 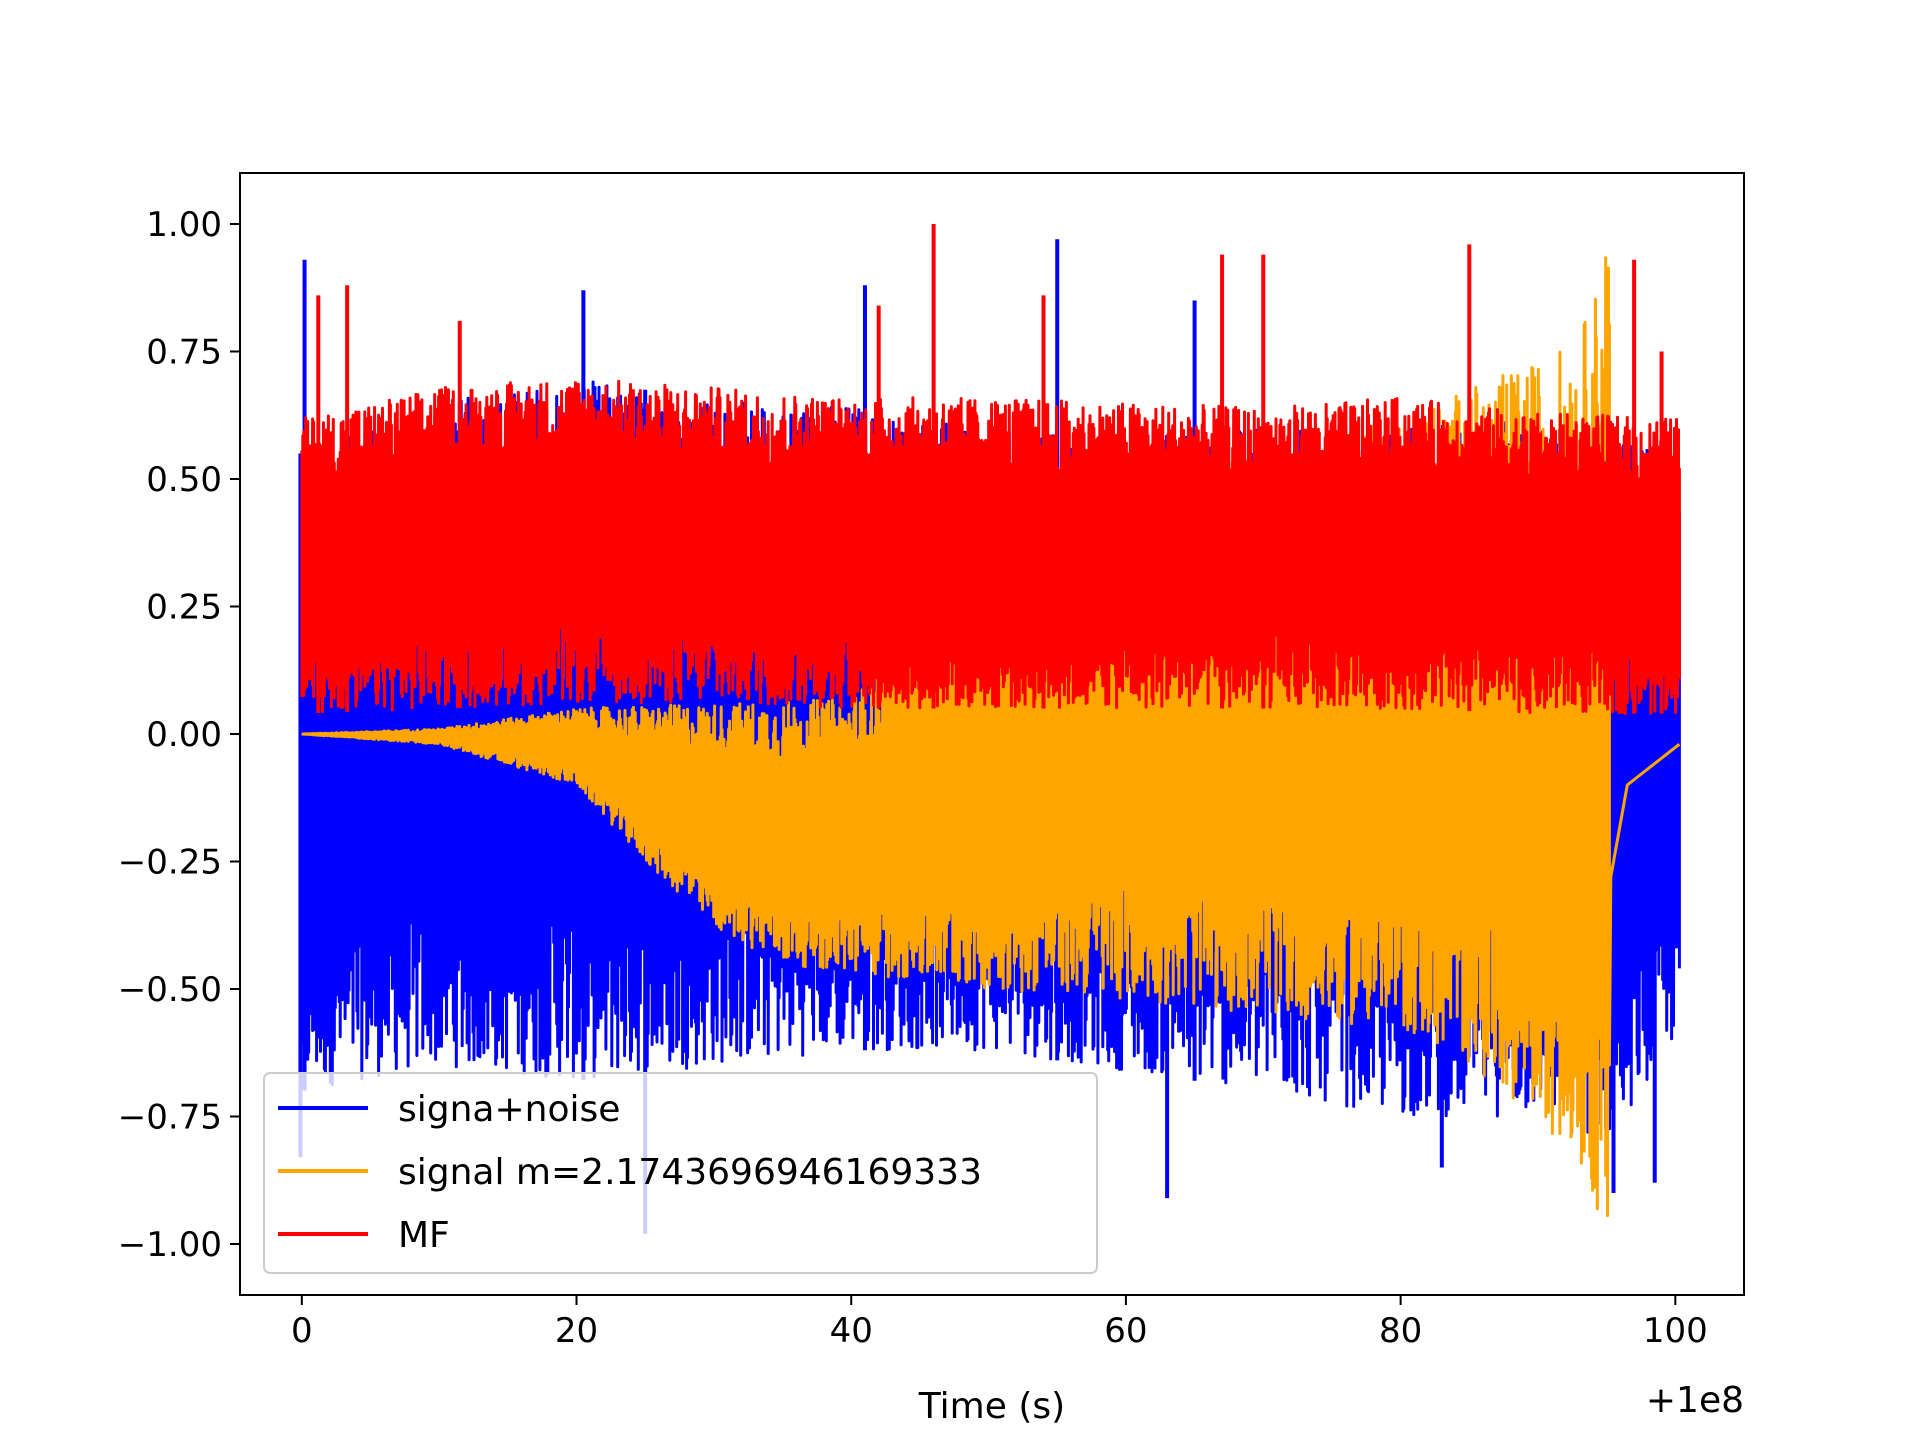 What do you see at coordinates (170, 990) in the screenshot?
I see `y-tick-label: −0.50` at bounding box center [170, 990].